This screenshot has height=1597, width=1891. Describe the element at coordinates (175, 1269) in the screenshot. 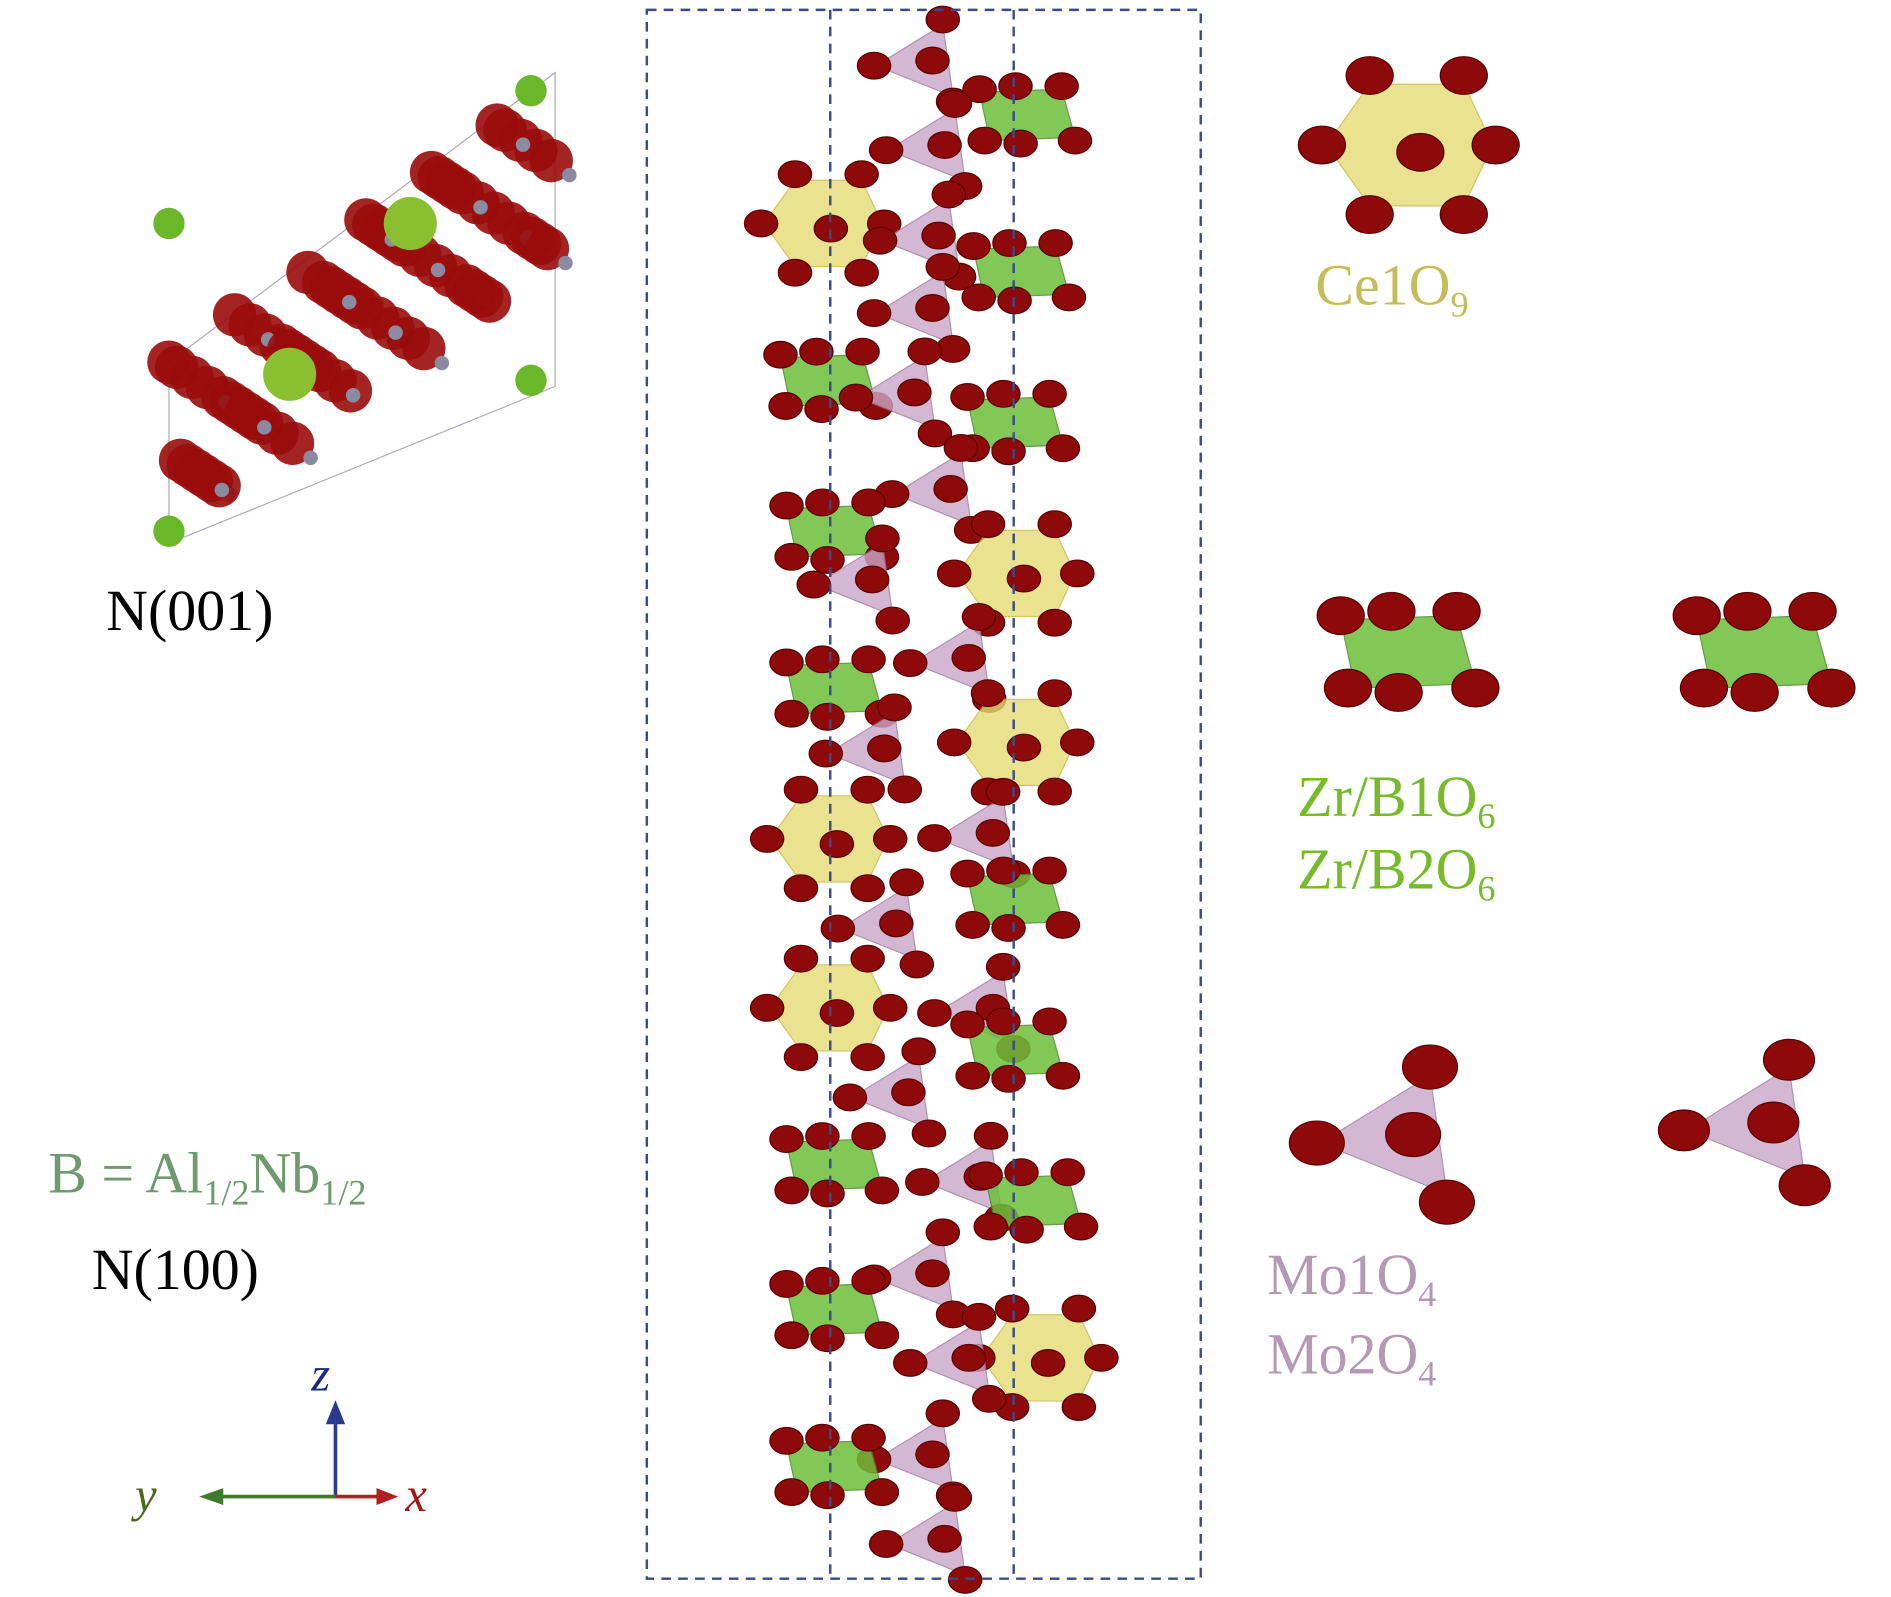

I see `view-label: N(100)` at that location.